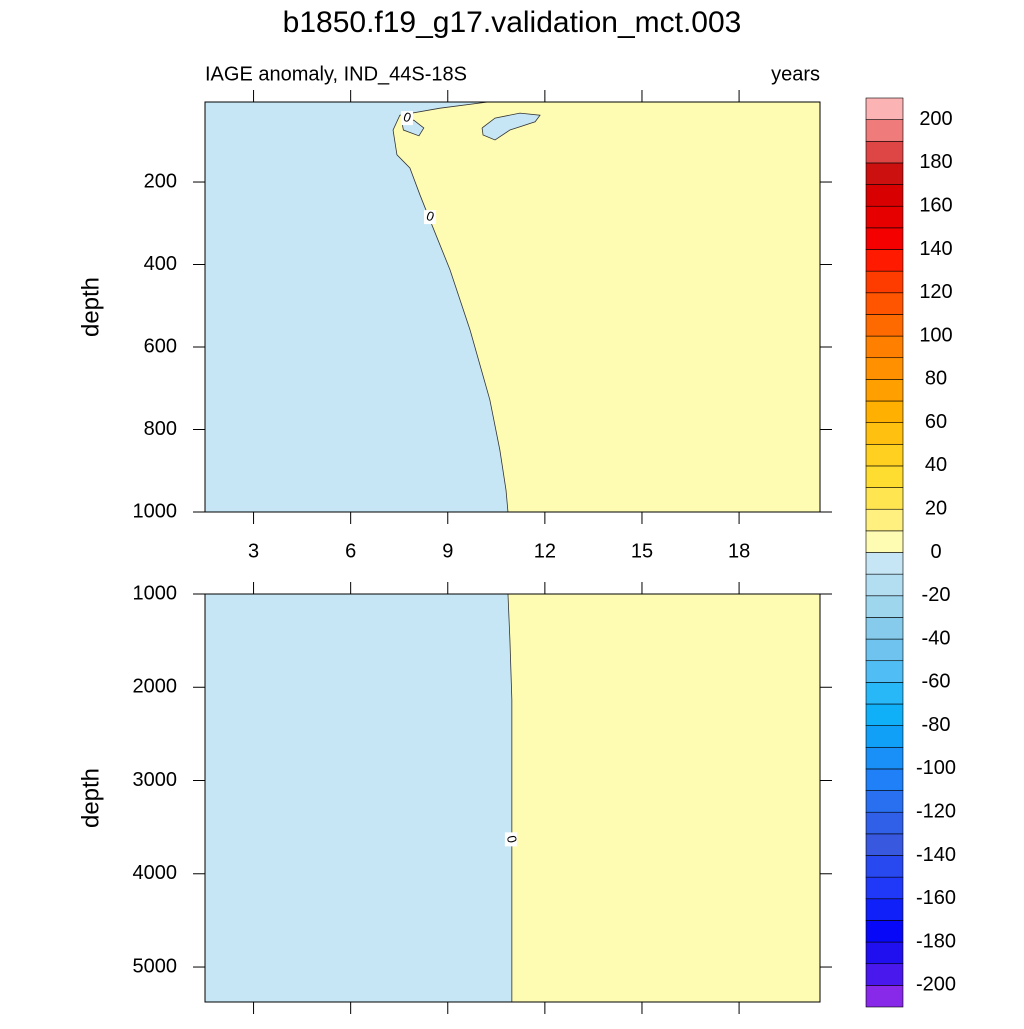  I want to click on x-tick-label: 15, so click(642, 551).